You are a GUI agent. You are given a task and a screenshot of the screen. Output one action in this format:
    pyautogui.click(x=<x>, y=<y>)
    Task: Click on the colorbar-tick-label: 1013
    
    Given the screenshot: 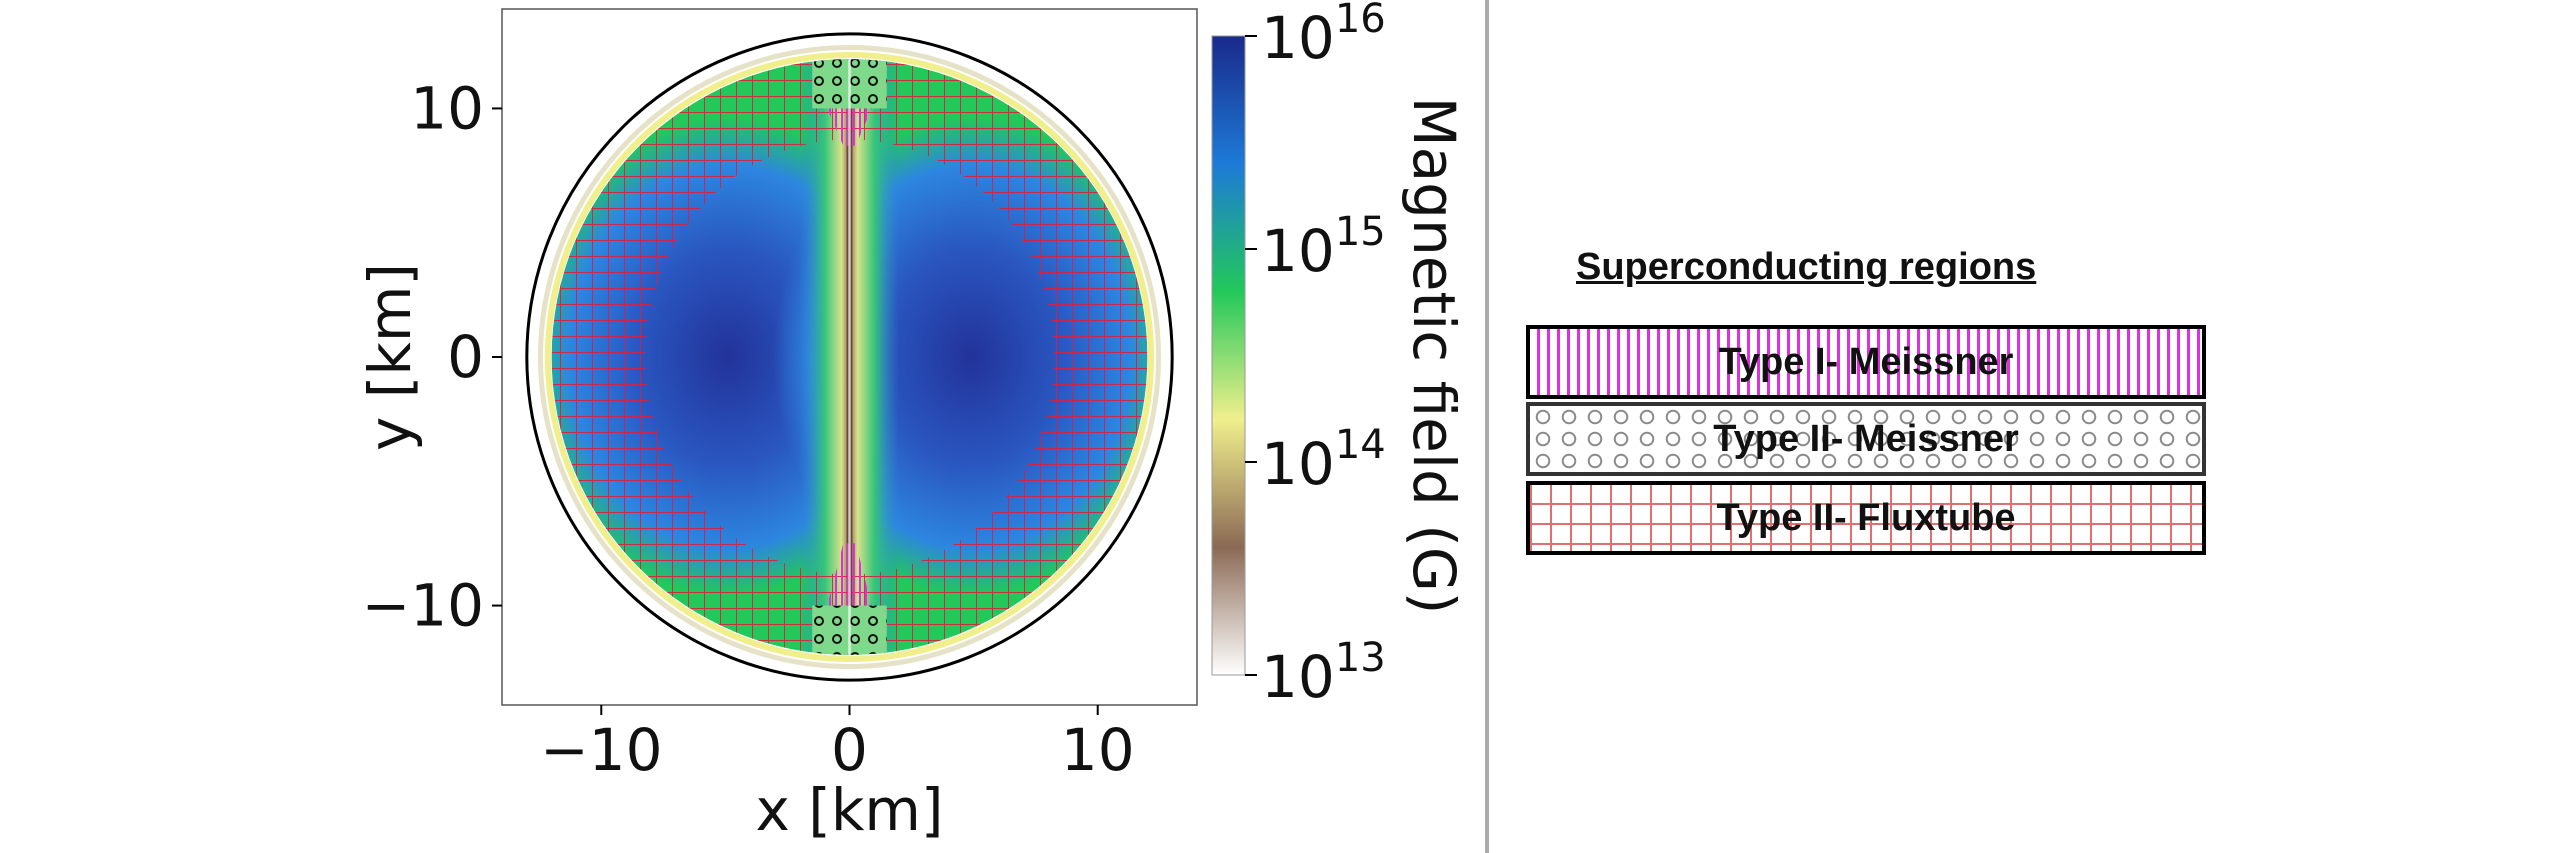 What is the action you would take?
    pyautogui.click(x=1323, y=673)
    